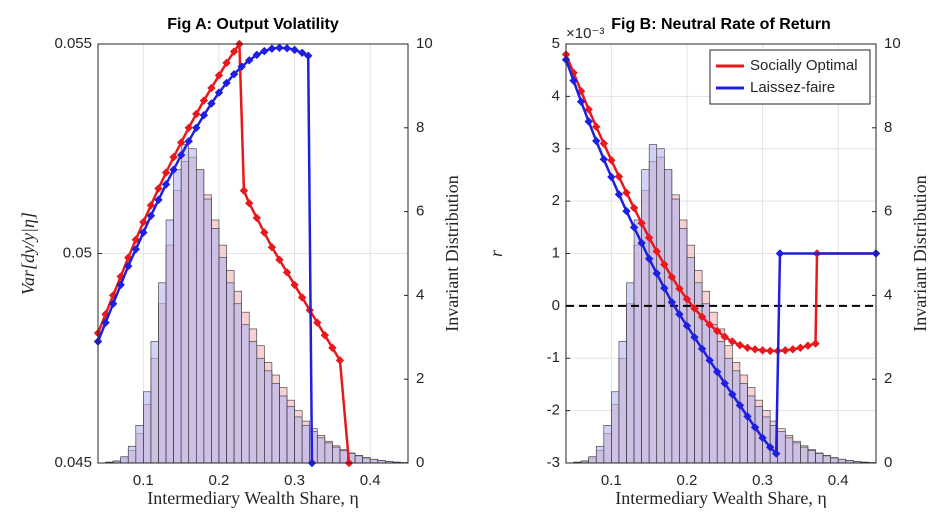  Describe the element at coordinates (790, 77) in the screenshot. I see `legend: Socially Optimal Laissez-faire` at that location.